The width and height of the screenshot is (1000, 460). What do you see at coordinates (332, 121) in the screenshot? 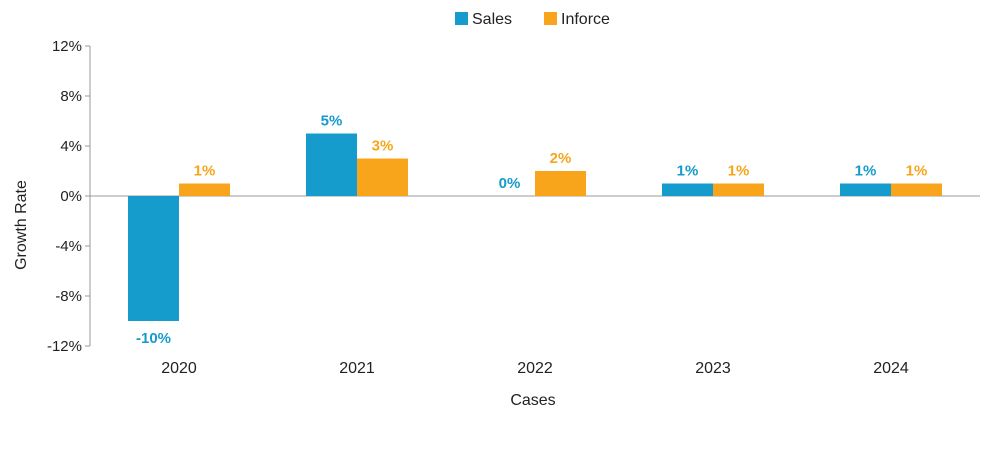
I see `data-label-sales: 5%` at bounding box center [332, 121].